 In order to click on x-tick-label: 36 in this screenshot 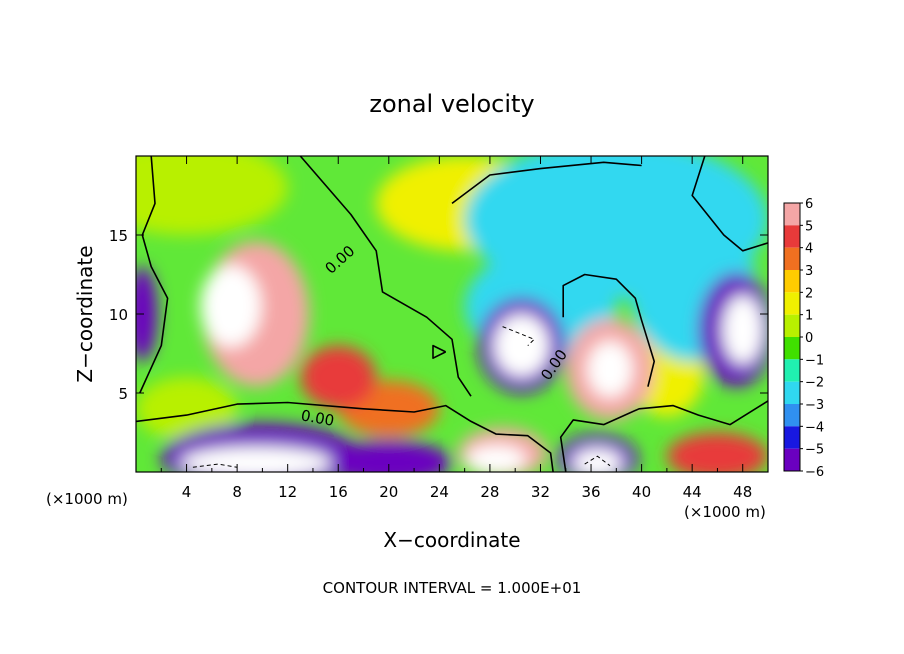, I will do `click(590, 492)`.